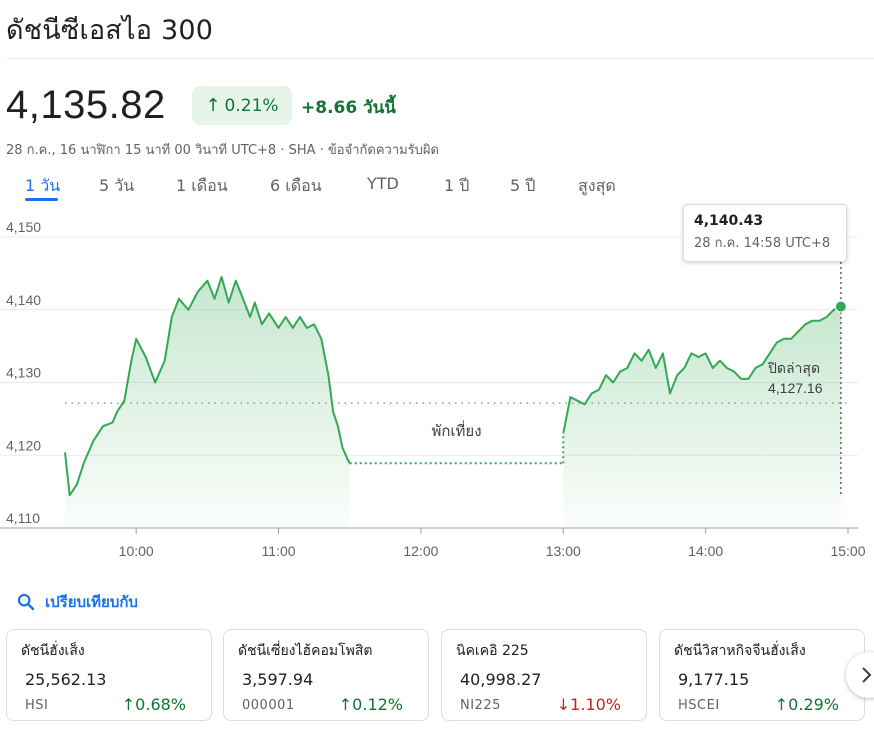  What do you see at coordinates (305, 651) in the screenshot?
I see `card-name: ดัชนีเซี่ยงไฮ้คอมโพสิต` at bounding box center [305, 651].